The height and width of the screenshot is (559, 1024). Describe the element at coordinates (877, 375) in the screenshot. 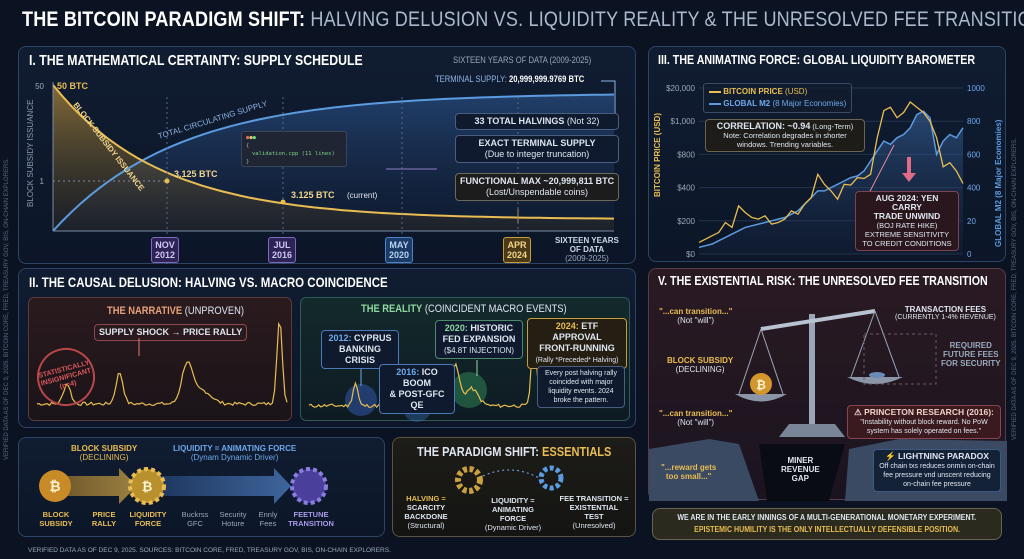

I see `fee-coins-icon` at that location.